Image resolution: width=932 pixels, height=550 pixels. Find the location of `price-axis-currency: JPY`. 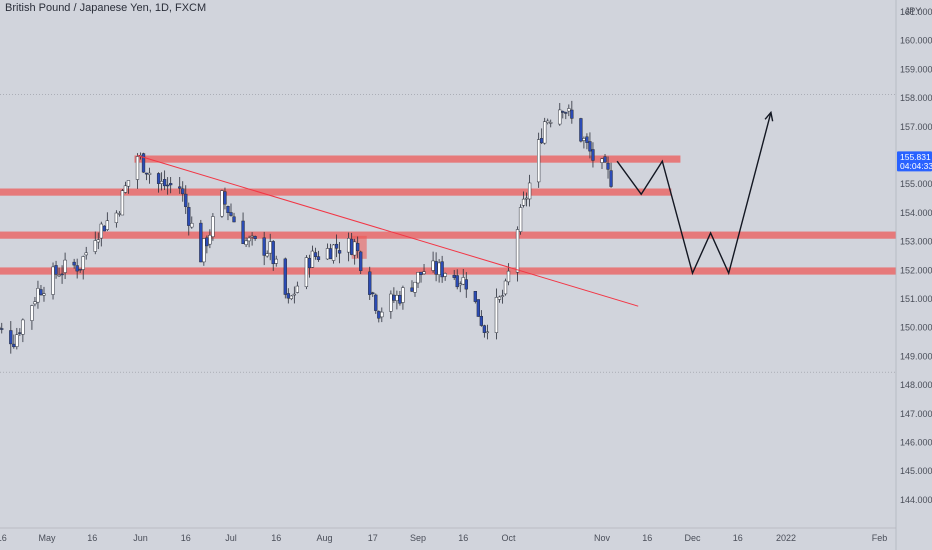

price-axis-currency: JPY is located at coordinates (913, 11).